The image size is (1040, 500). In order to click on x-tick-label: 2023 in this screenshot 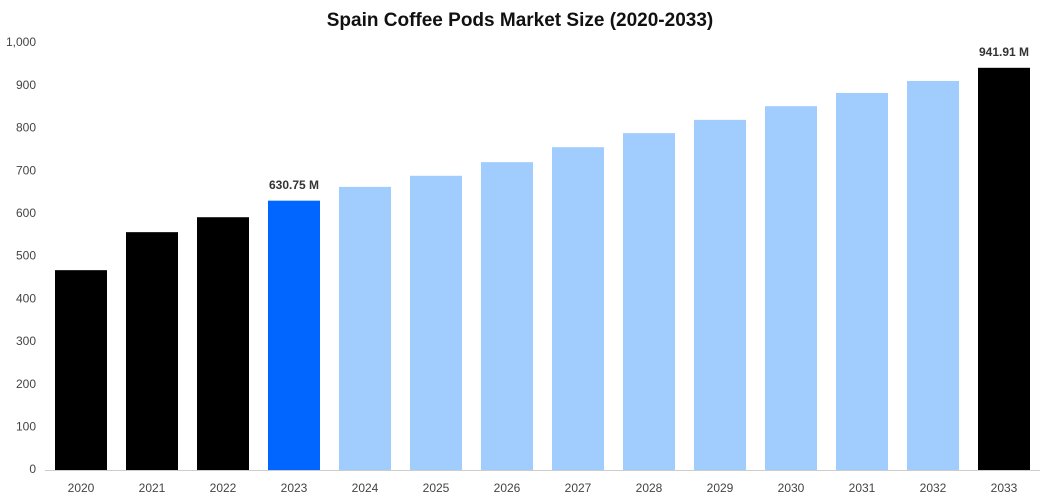, I will do `click(294, 488)`.